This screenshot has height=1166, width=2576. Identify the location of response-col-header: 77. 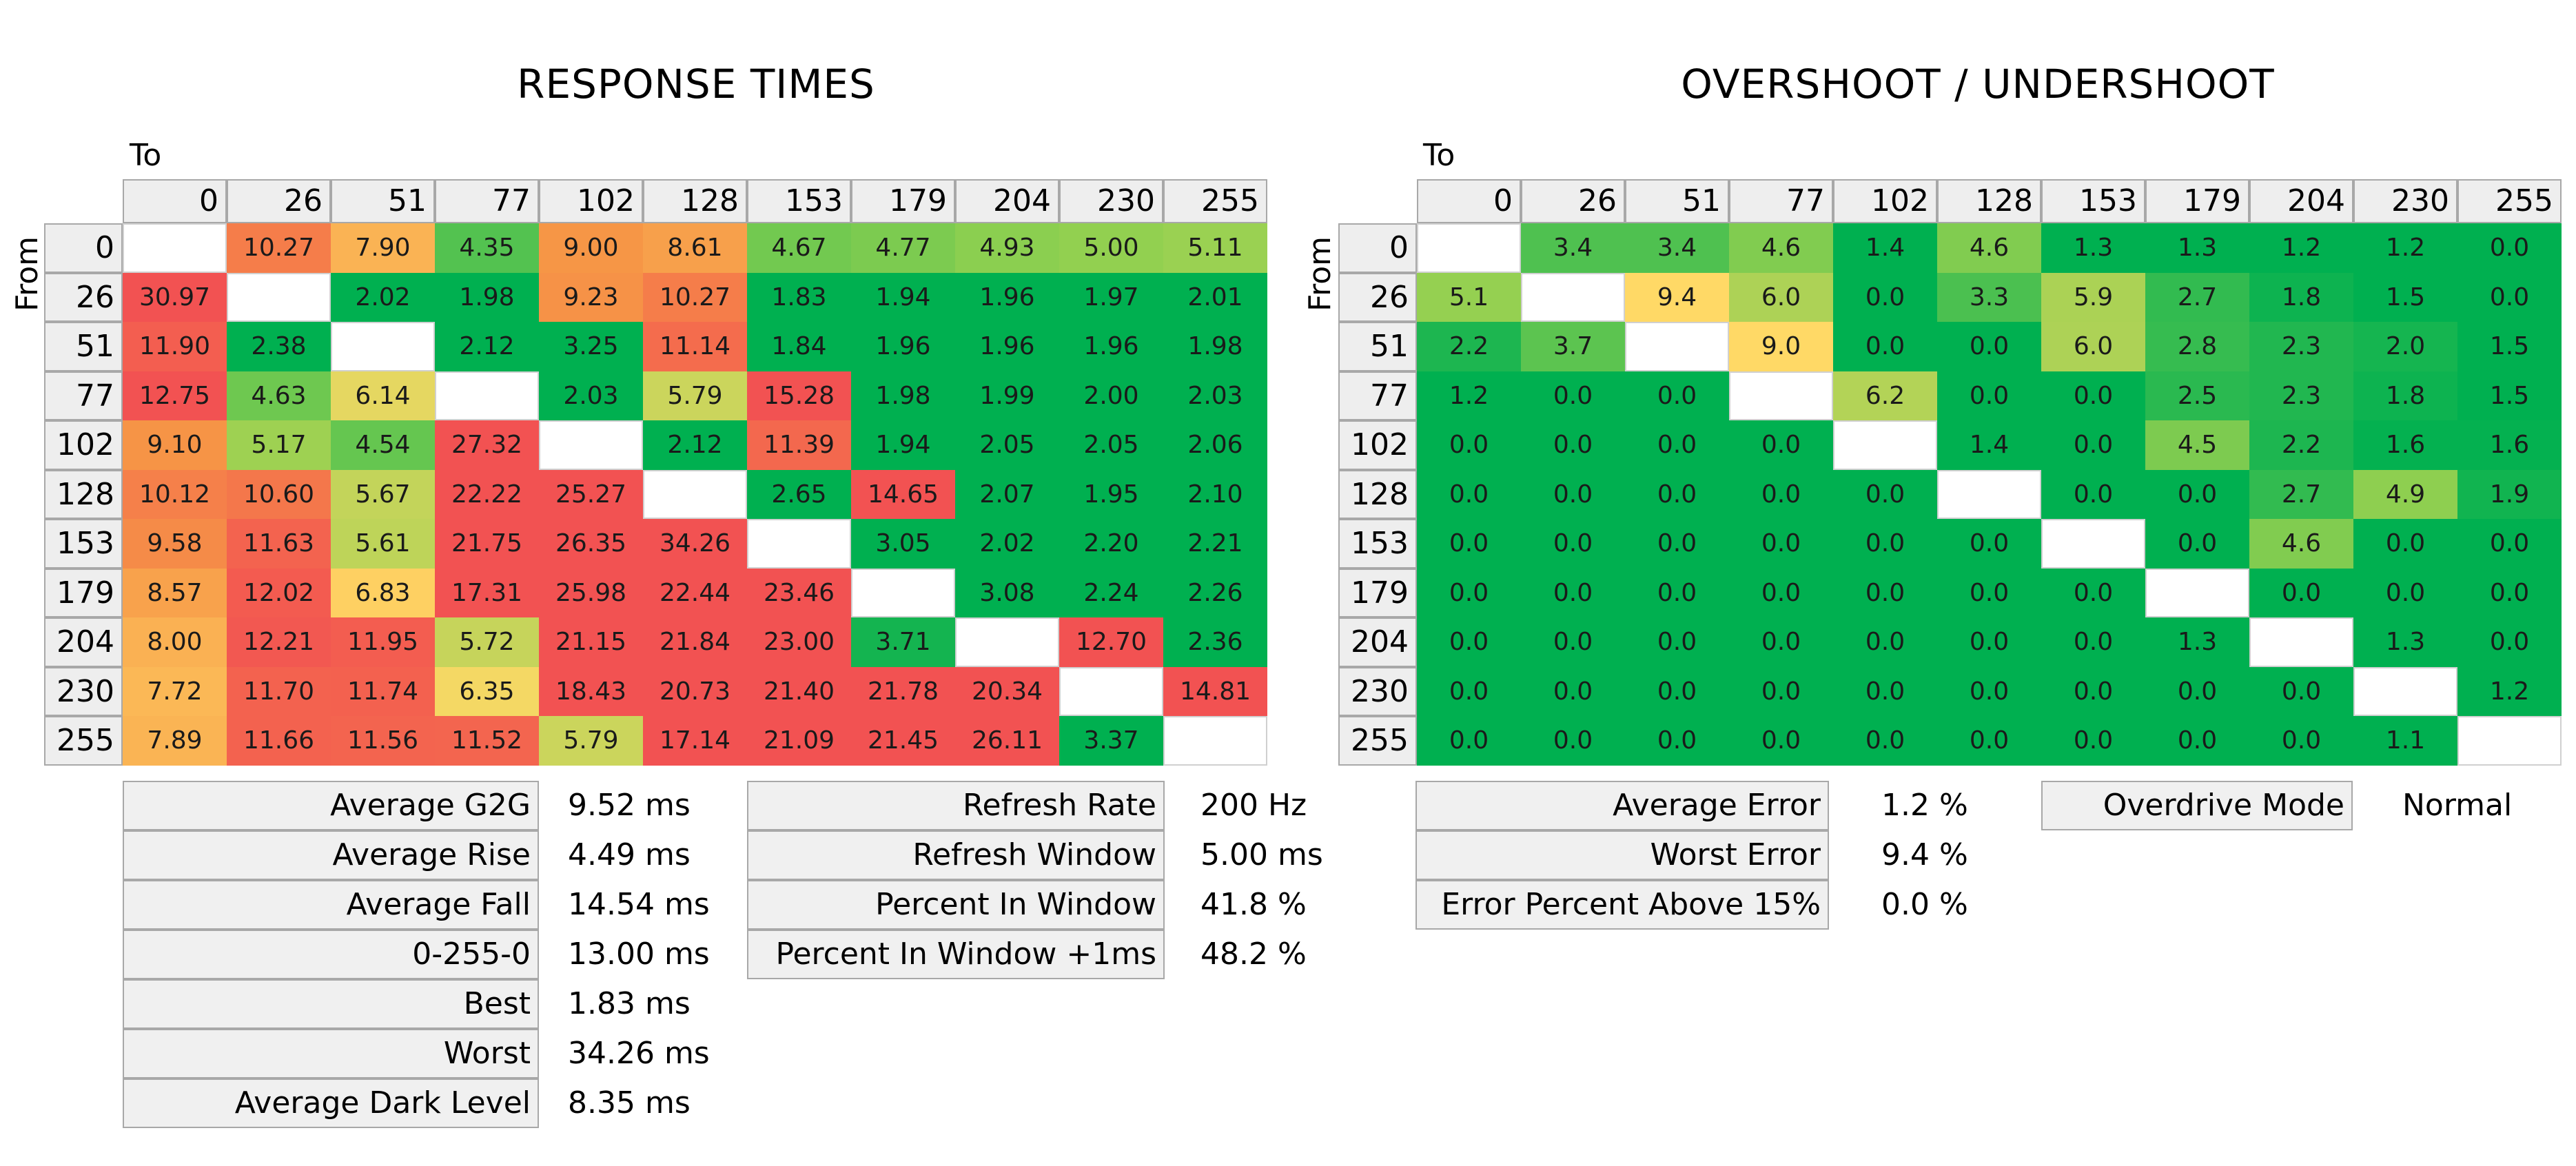
(487, 201).